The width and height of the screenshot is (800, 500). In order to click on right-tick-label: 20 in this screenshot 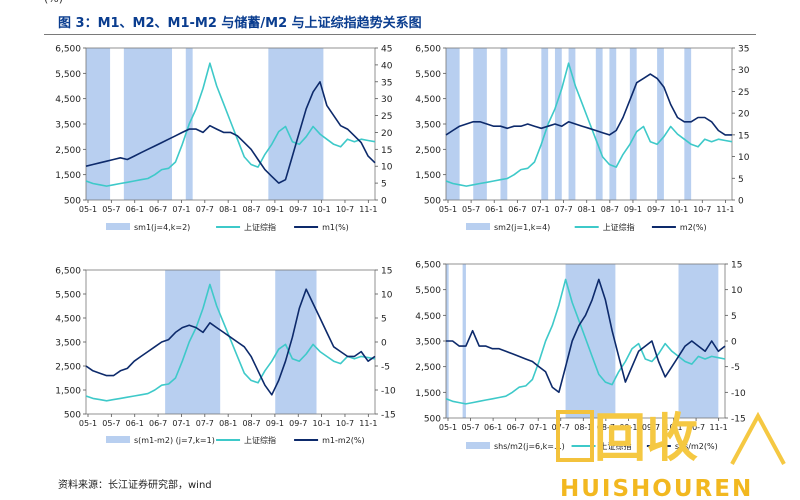, I will do `click(744, 115)`.